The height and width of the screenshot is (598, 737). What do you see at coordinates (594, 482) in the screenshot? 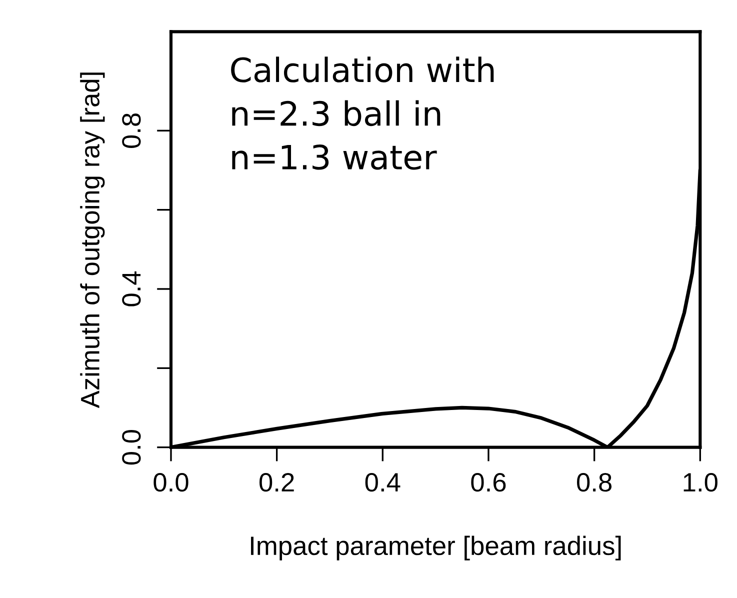
I see `x-tick-label: 0.8` at bounding box center [594, 482].